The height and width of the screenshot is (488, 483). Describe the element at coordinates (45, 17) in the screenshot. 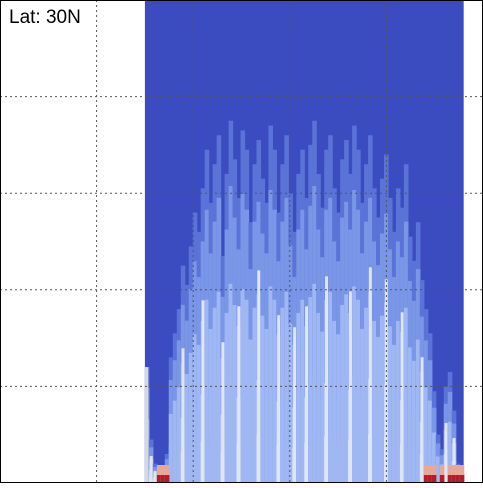

I see `latitude-label: Lat: 30N` at that location.